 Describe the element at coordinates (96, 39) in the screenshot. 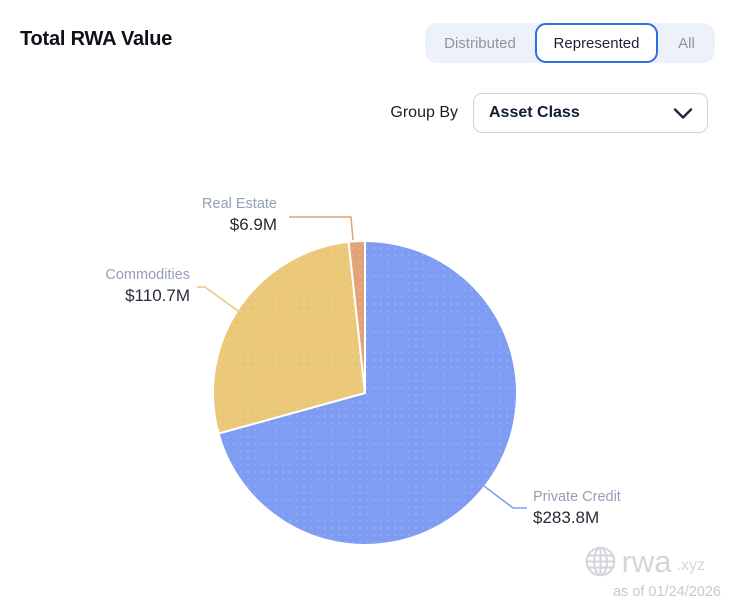

I see `page-title: Total RWA Value` at that location.